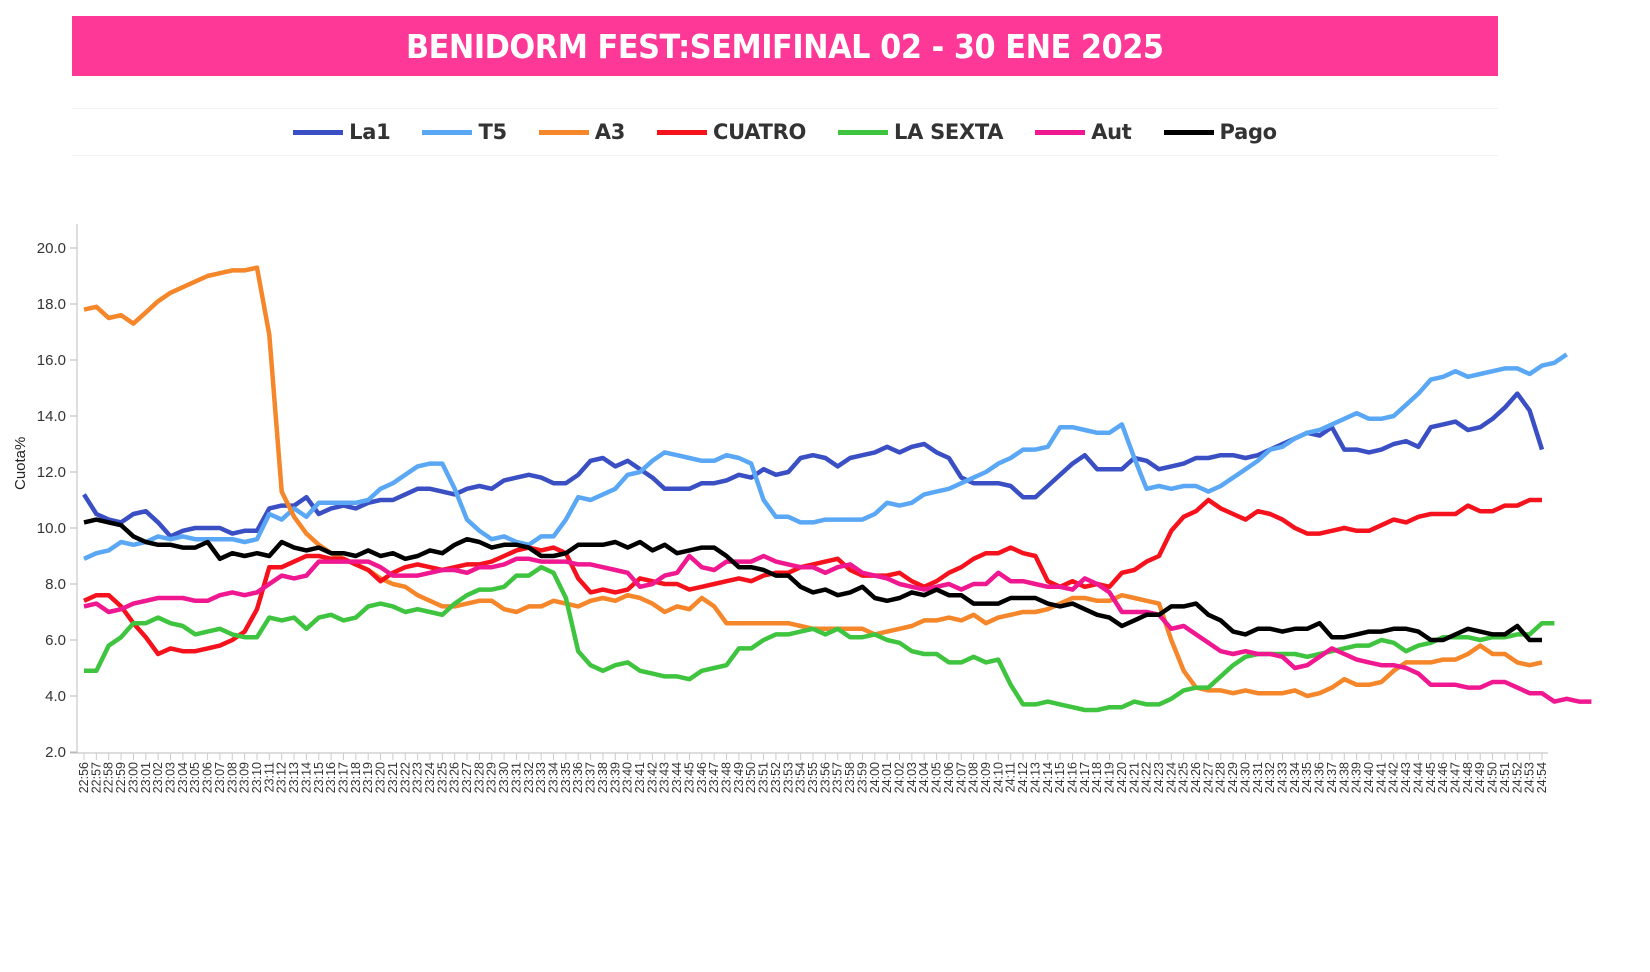  Describe the element at coordinates (974, 777) in the screenshot. I see `x-tick-label: 24:08` at that location.